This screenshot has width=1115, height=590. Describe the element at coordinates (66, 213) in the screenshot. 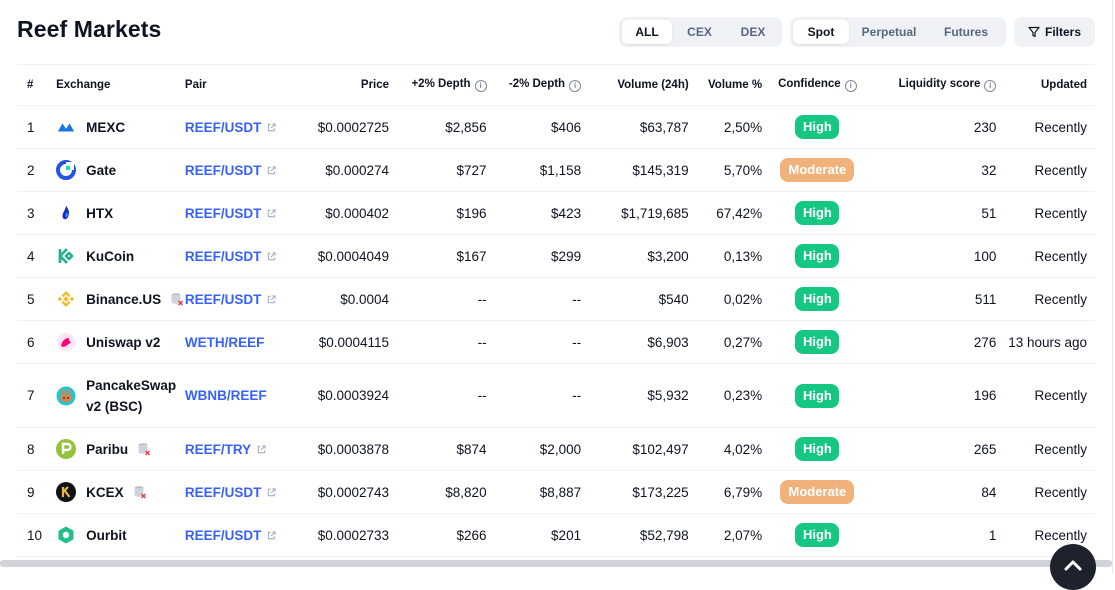

I see `htx-logo-icon` at that location.